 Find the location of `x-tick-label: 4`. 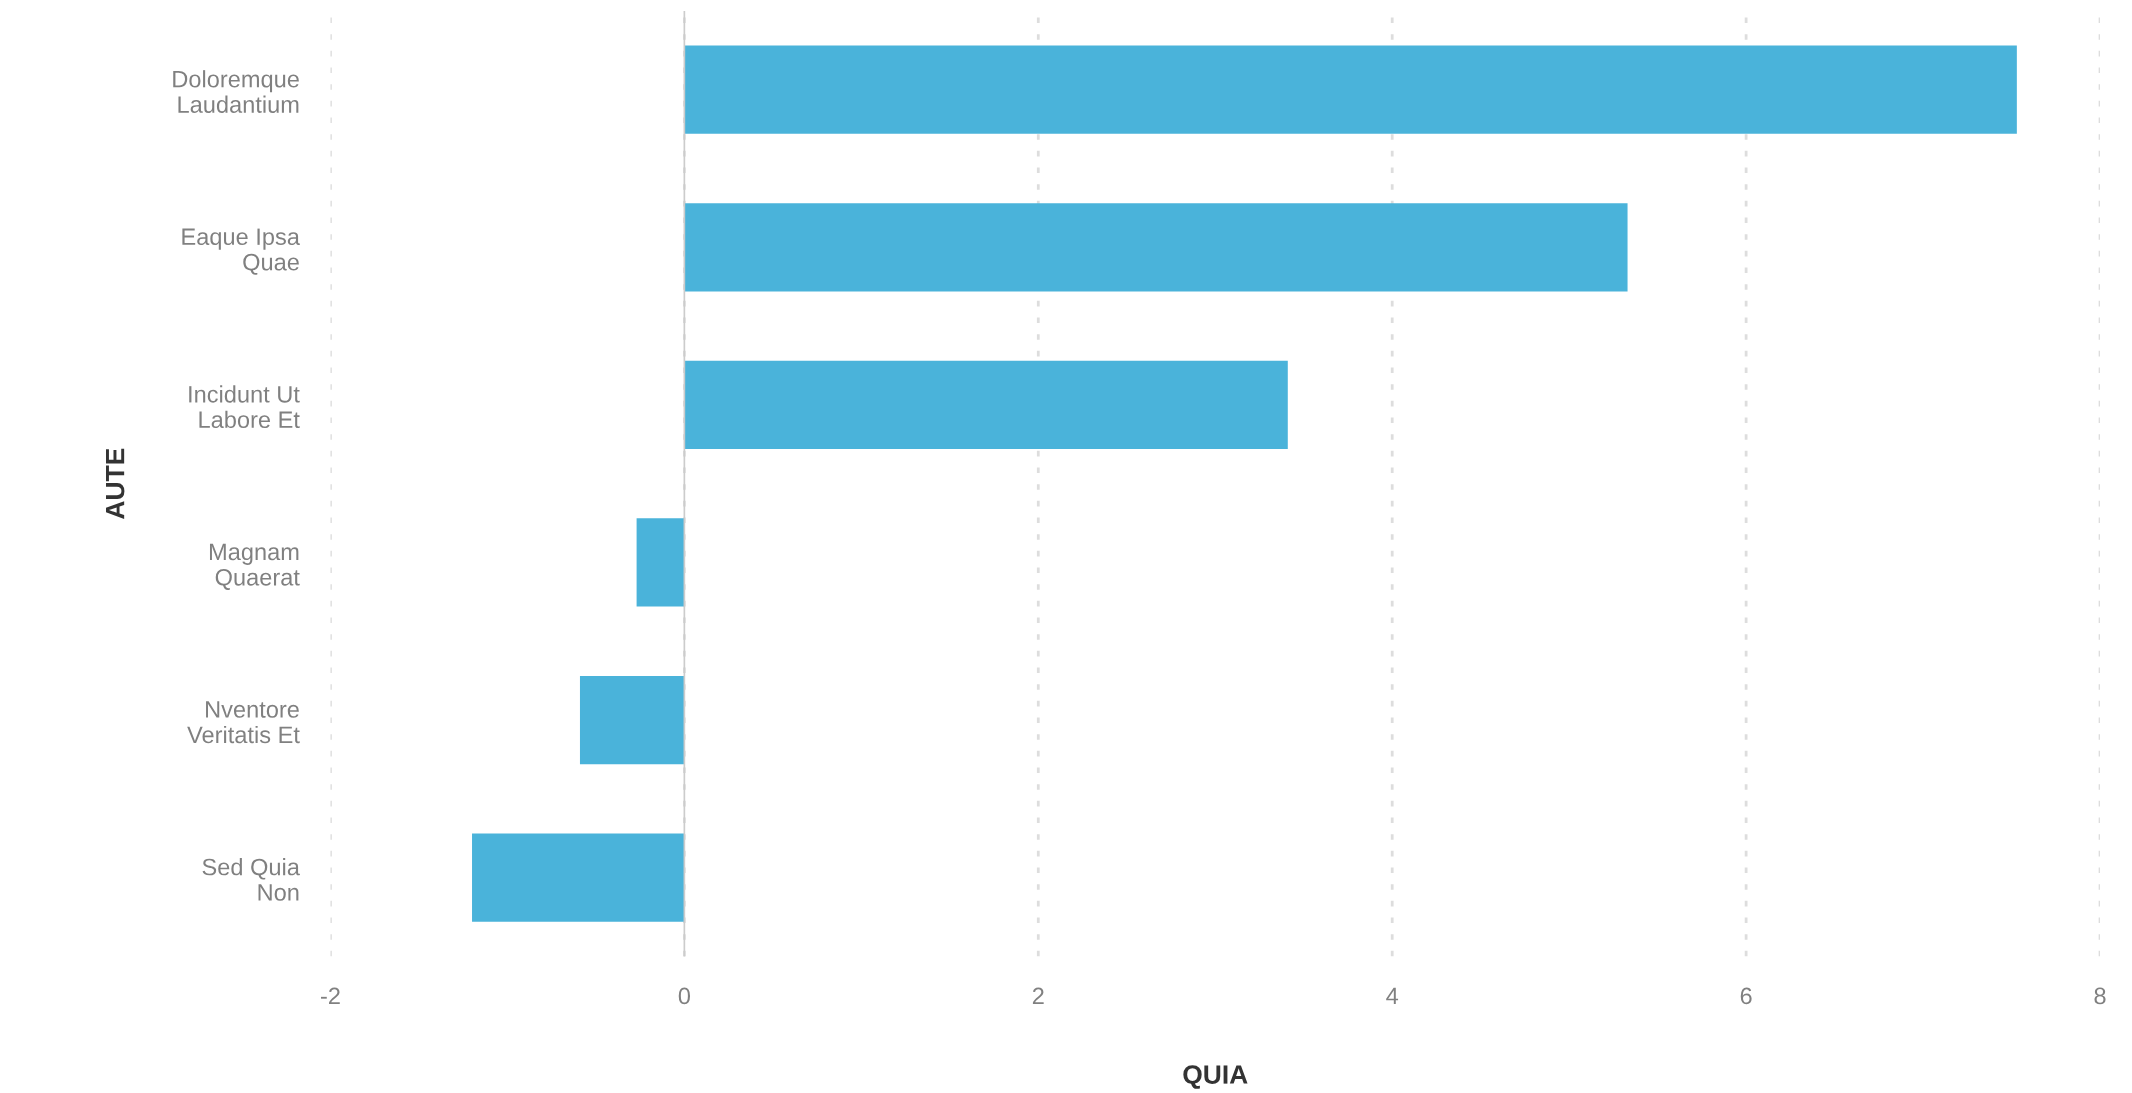

x-tick-label: 4 is located at coordinates (1392, 996).